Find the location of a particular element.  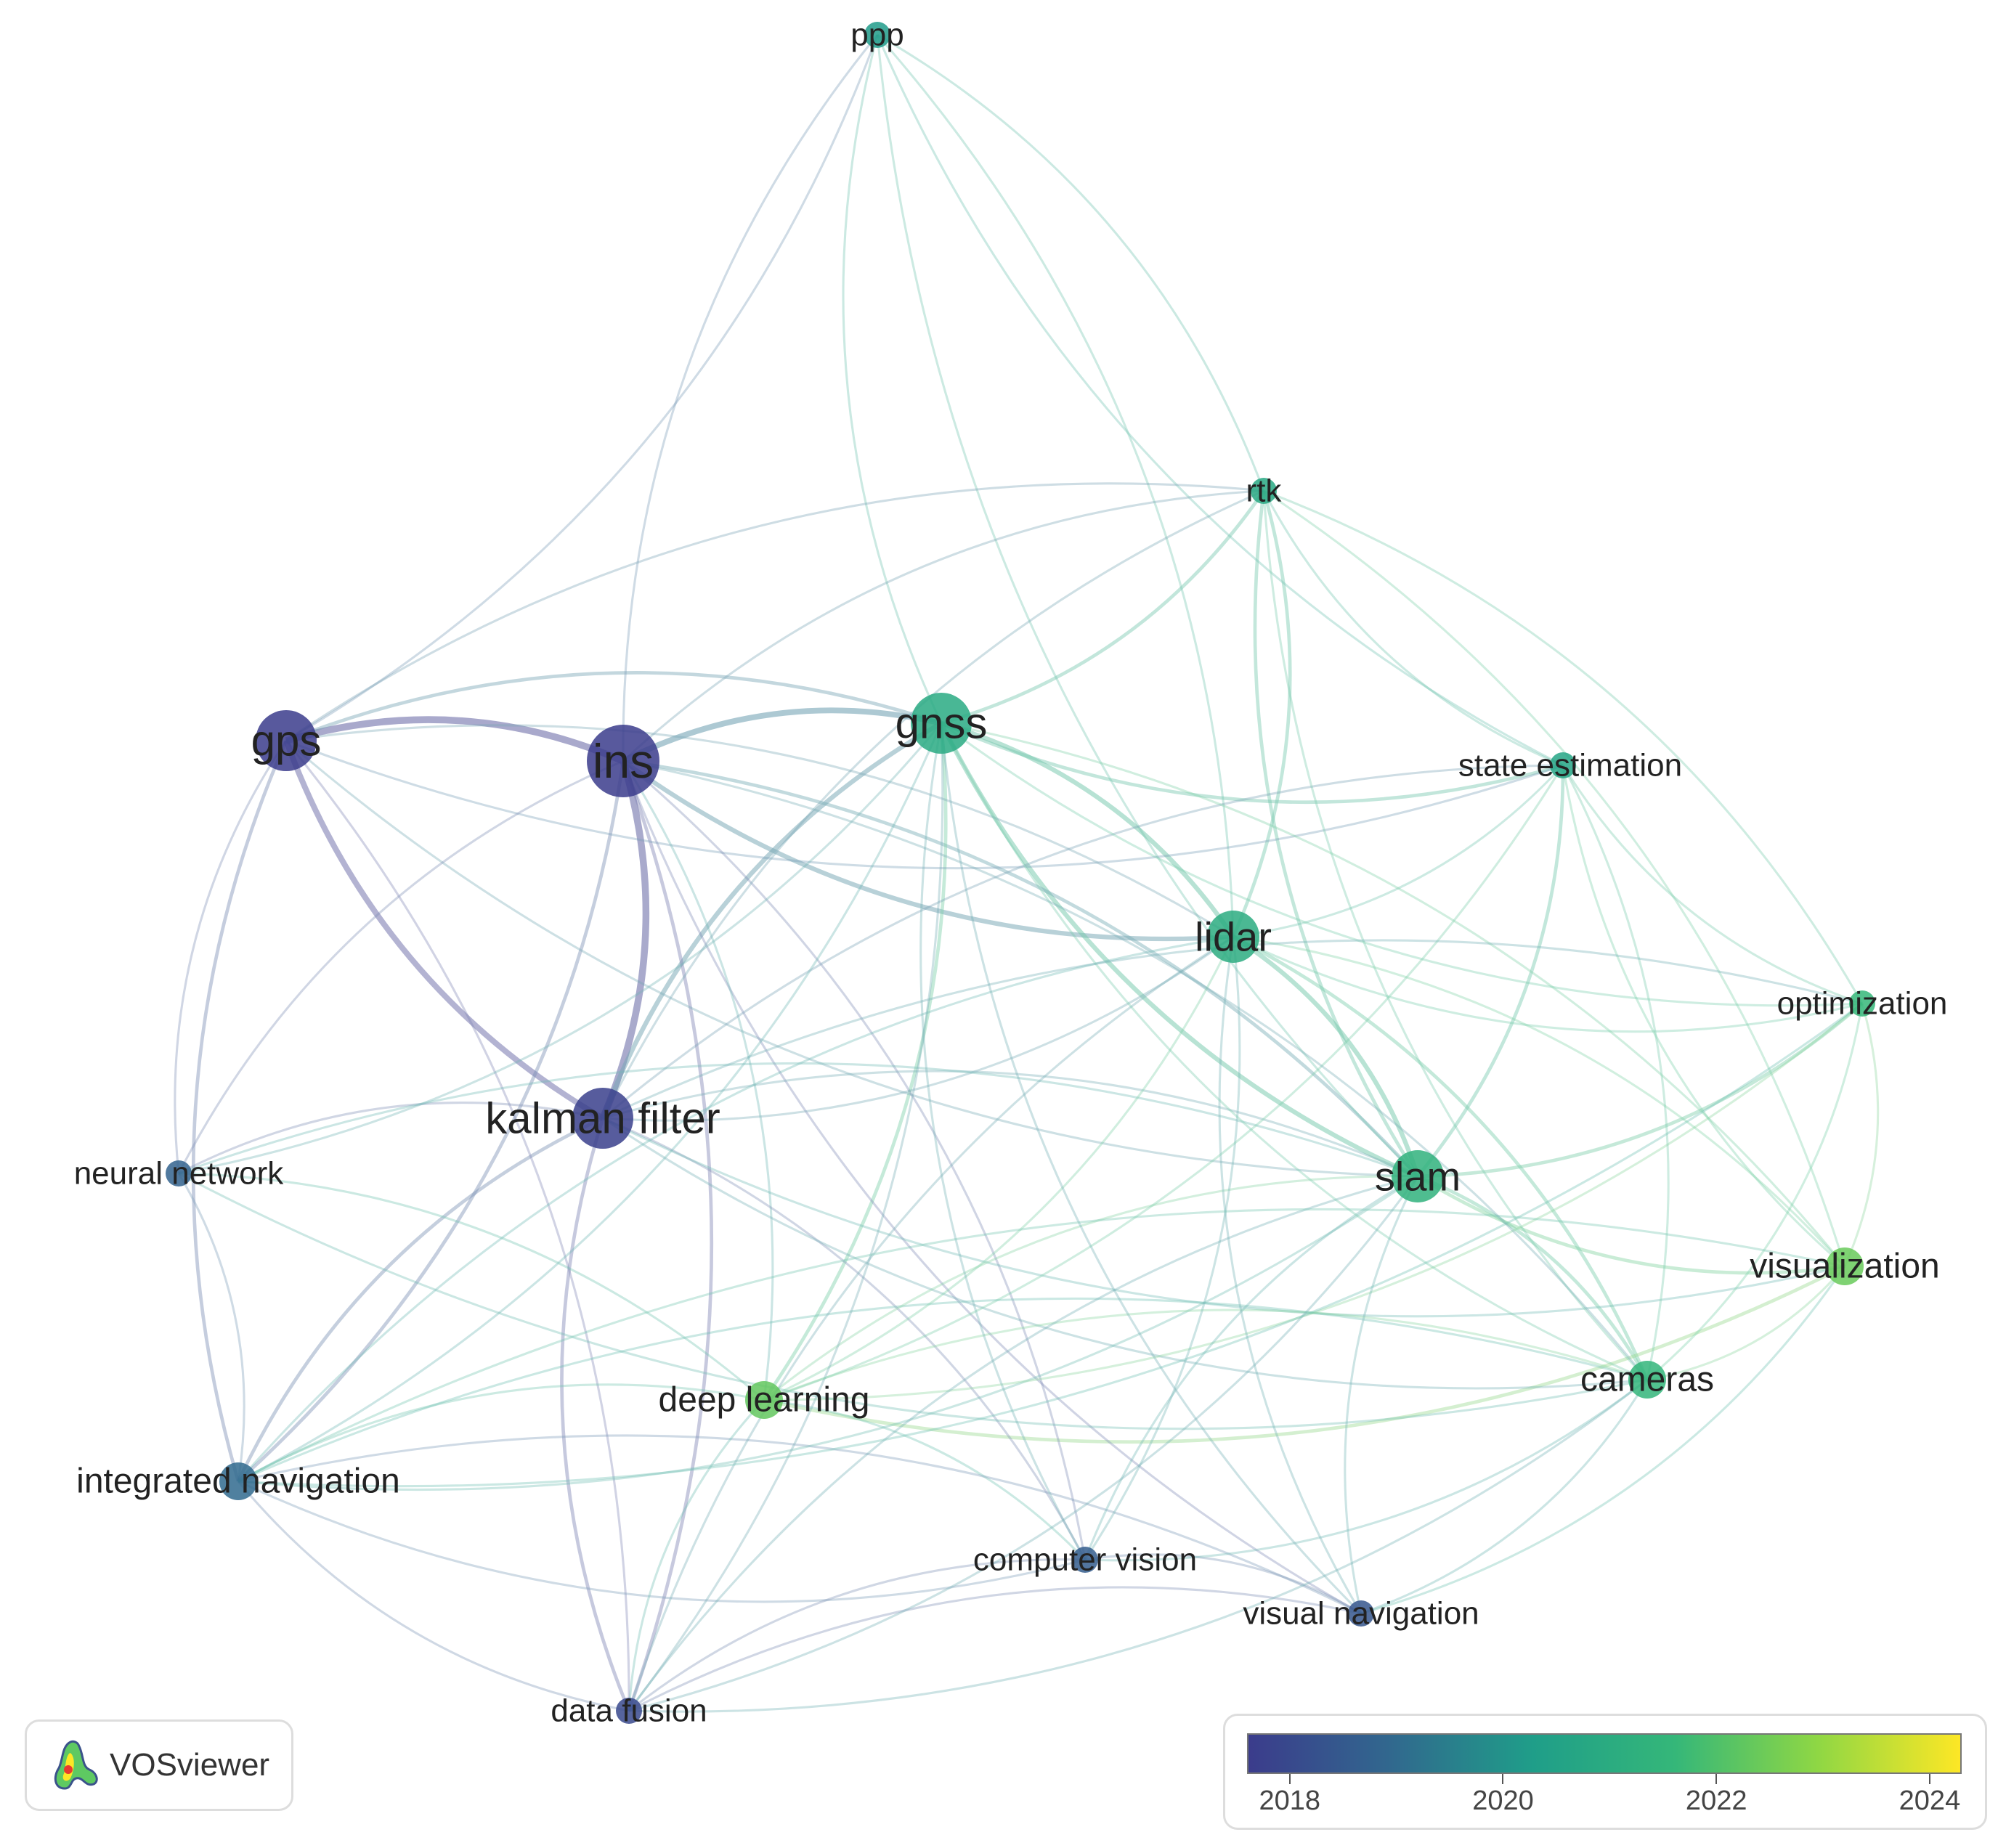

node-ppp is located at coordinates (877, 35).